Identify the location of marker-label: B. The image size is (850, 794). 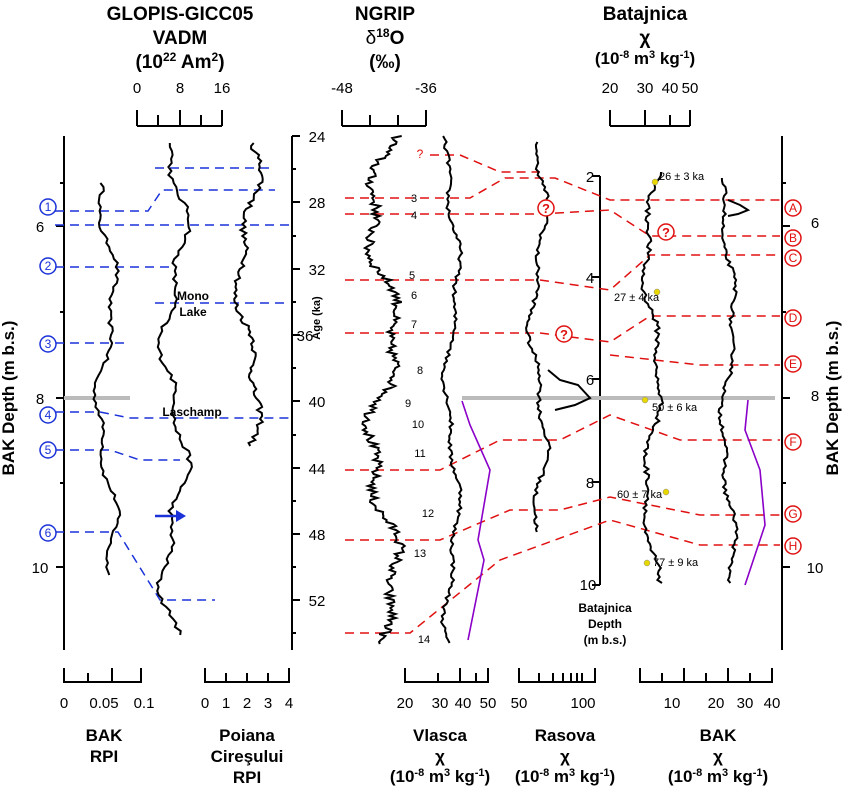
(793, 238).